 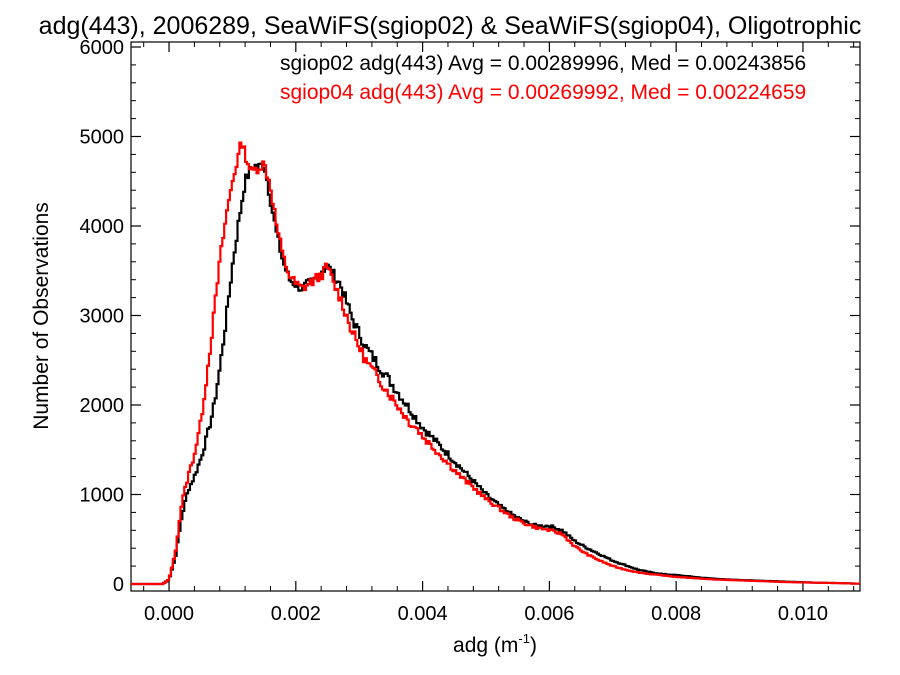 What do you see at coordinates (102, 496) in the screenshot?
I see `y-tick-label: 1000` at bounding box center [102, 496].